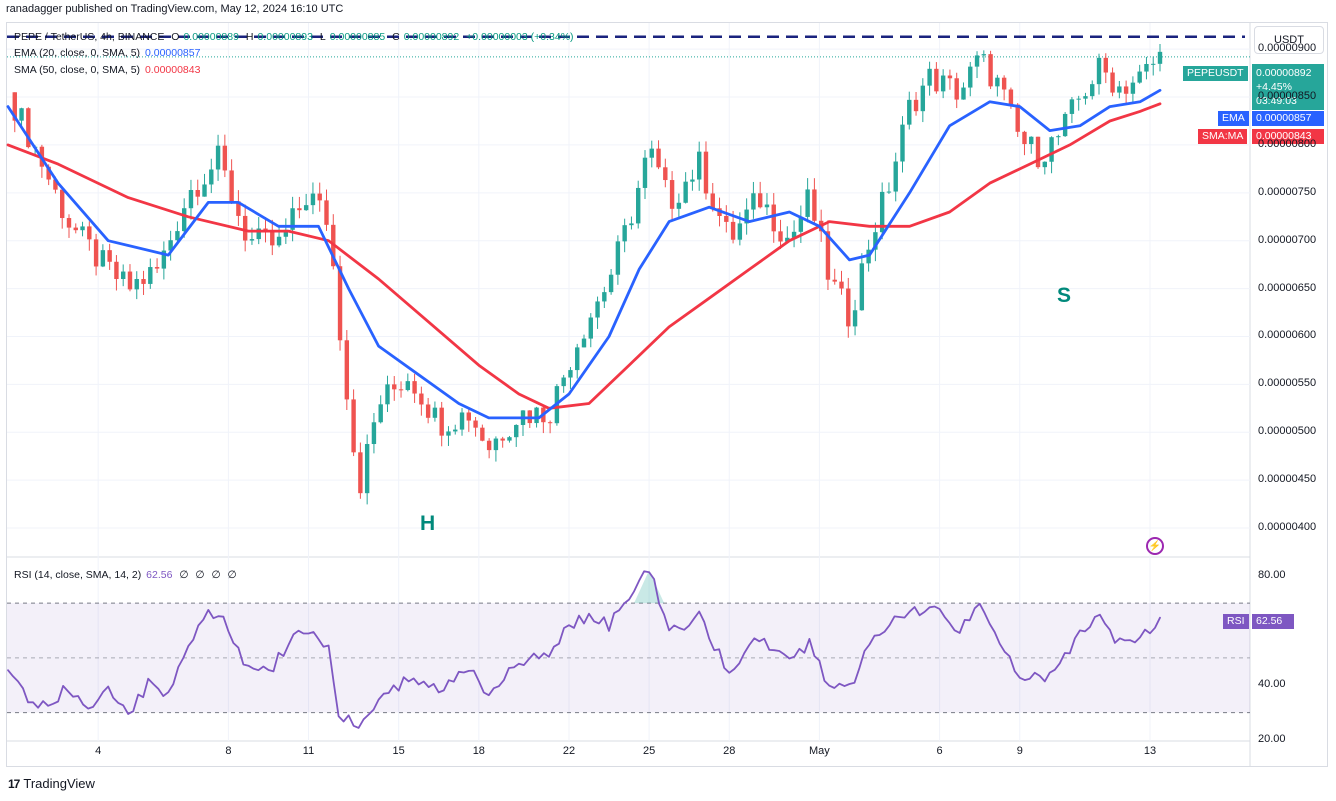 This screenshot has width=1336, height=801. I want to click on x-tick-label: 11, so click(308, 751).